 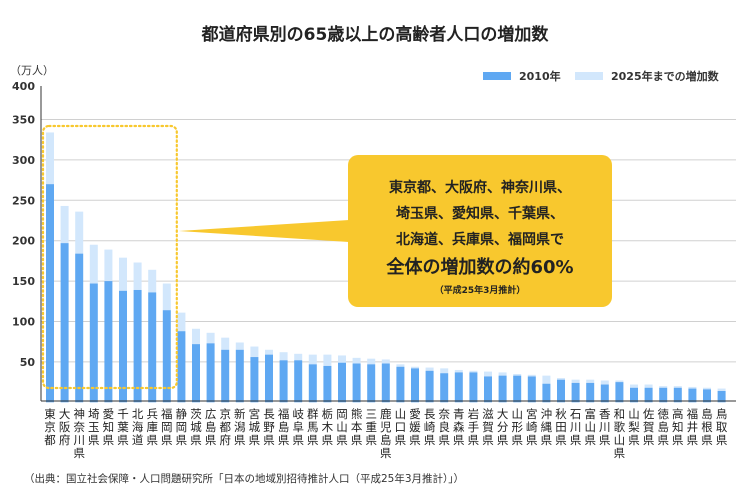 I want to click on x-tick-label-char: 本, so click(x=357, y=427).